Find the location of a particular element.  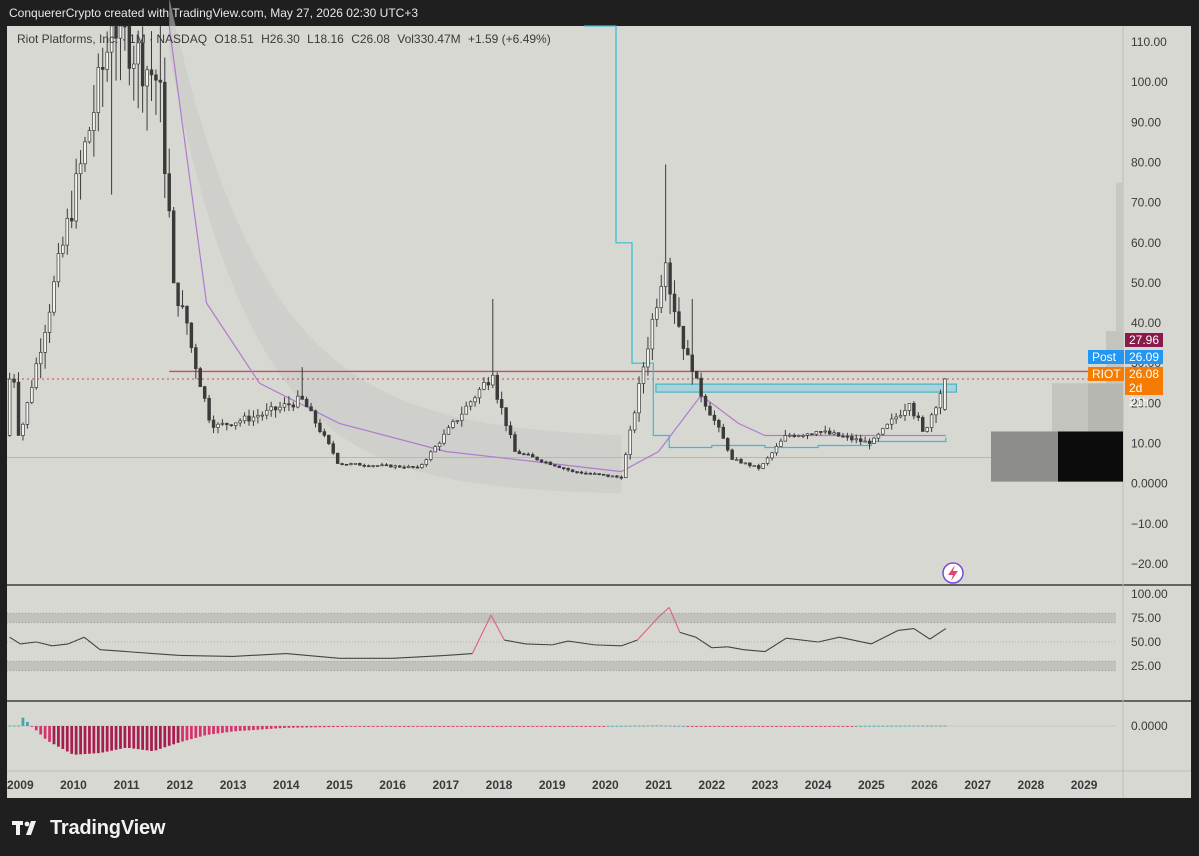

time-axis-label: 2026 is located at coordinates (924, 785).